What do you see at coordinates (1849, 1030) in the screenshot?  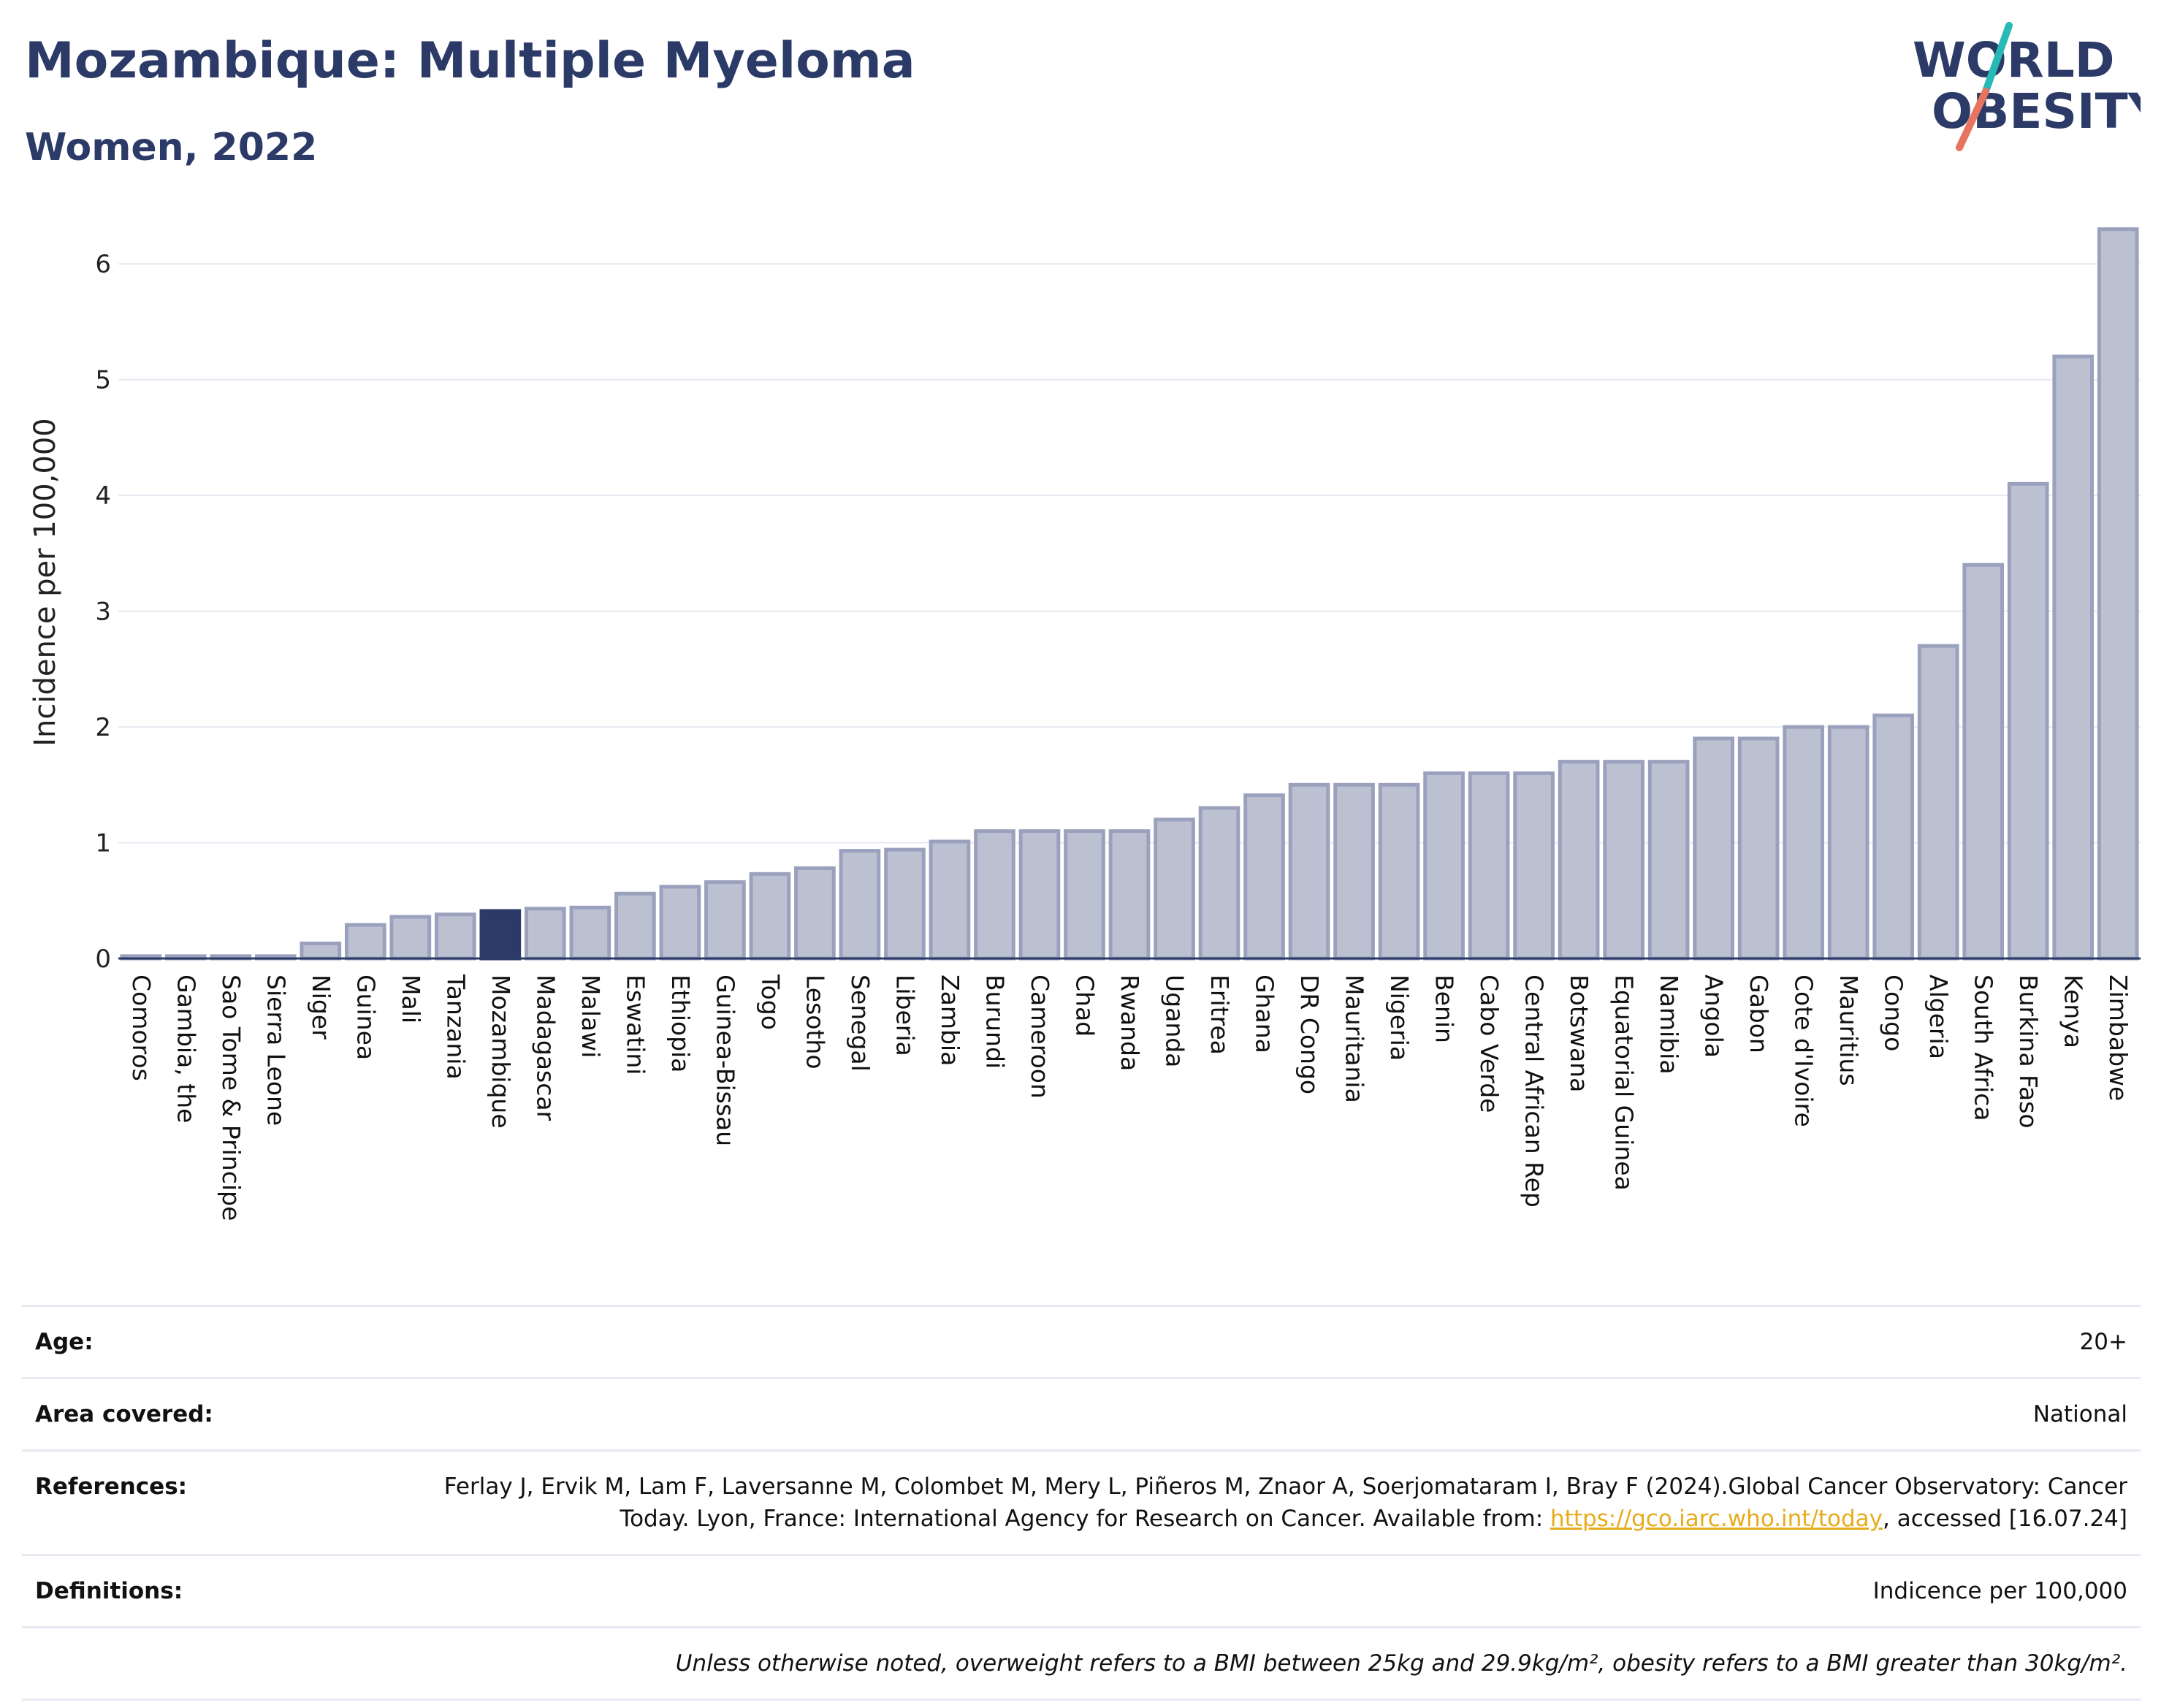 I see `x-tick-label: Mauritius` at bounding box center [1849, 1030].